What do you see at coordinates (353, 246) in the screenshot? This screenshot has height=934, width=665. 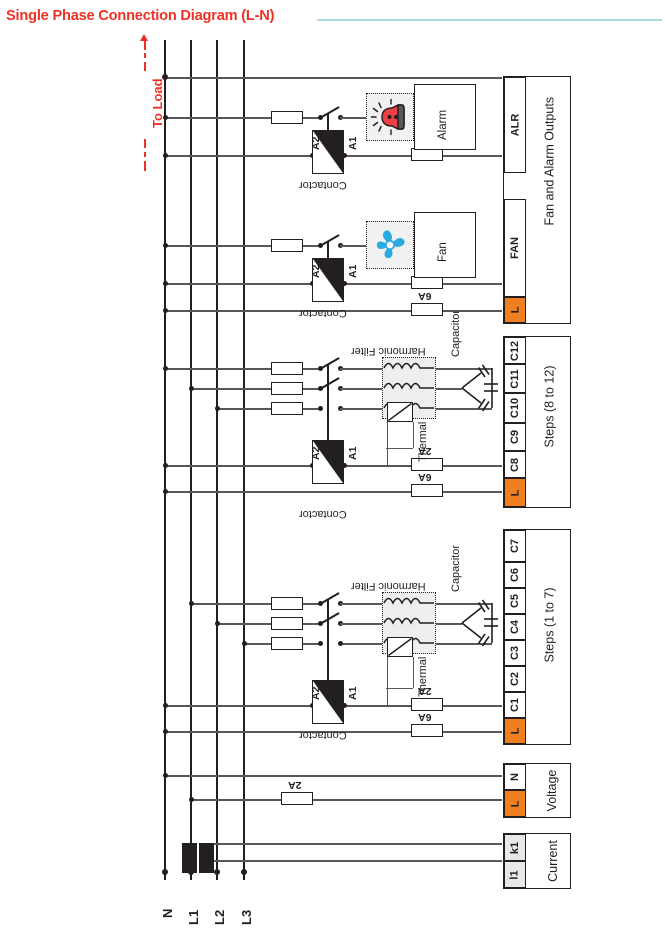 I see `wire-fan-pwr-right` at bounding box center [353, 246].